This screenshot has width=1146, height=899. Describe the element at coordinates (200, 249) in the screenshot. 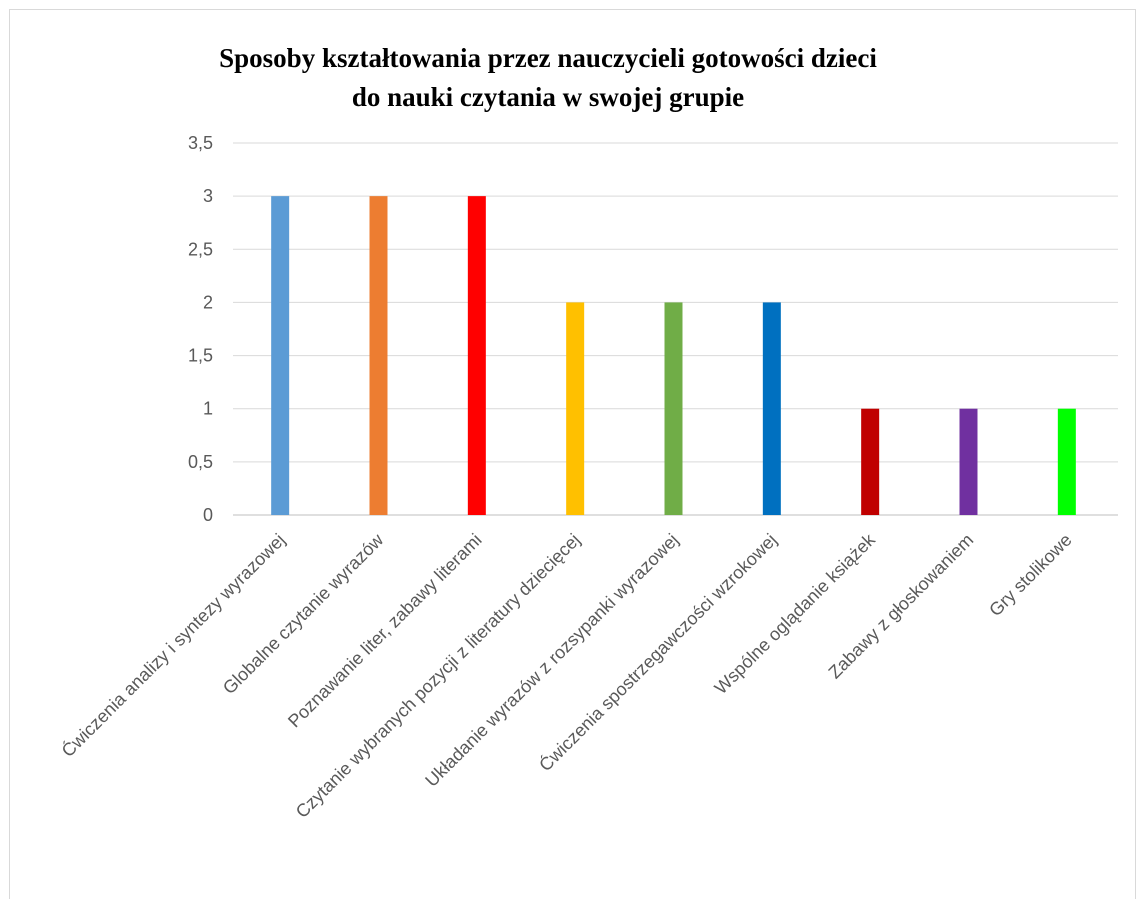

I see `y-tick-label: 2,5` at that location.